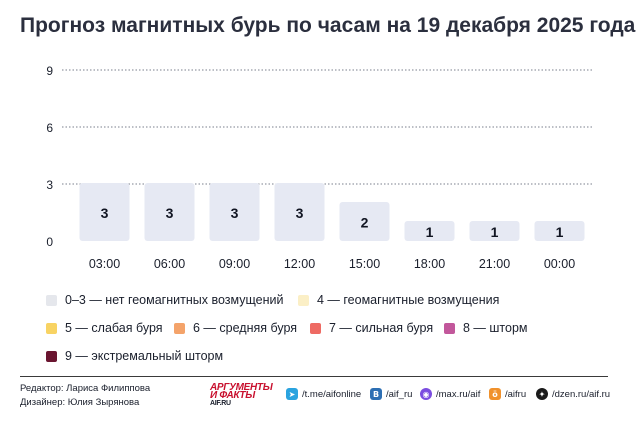 The height and width of the screenshot is (424, 640). Describe the element at coordinates (494, 264) in the screenshot. I see `x-tick-label: 21:00` at that location.